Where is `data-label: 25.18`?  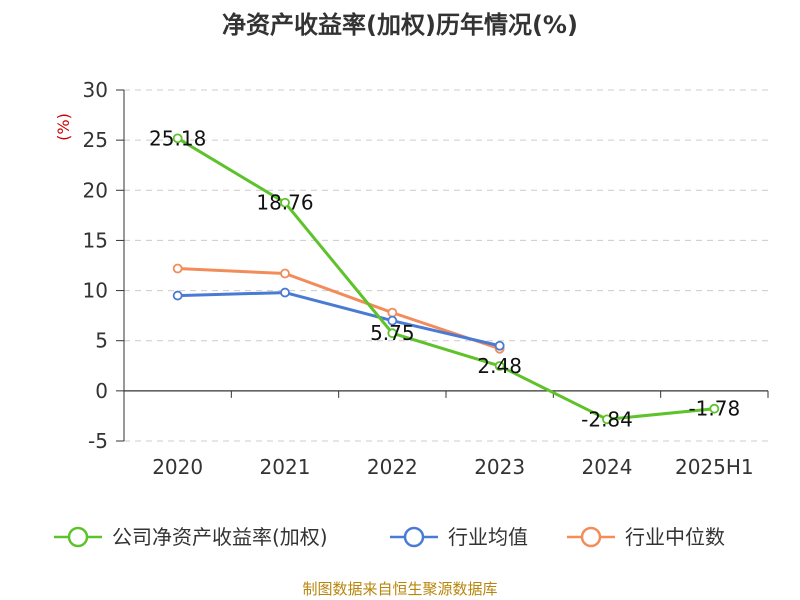
data-label: 25.18 is located at coordinates (177, 138).